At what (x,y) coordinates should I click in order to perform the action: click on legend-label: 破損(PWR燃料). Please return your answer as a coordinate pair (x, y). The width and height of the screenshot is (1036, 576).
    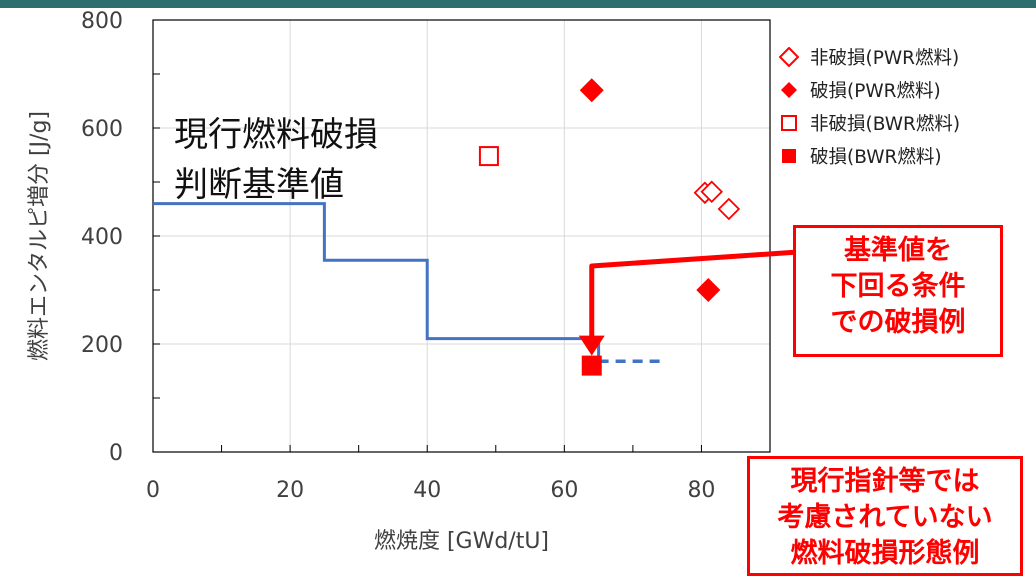
    Looking at the image, I should click on (875, 91).